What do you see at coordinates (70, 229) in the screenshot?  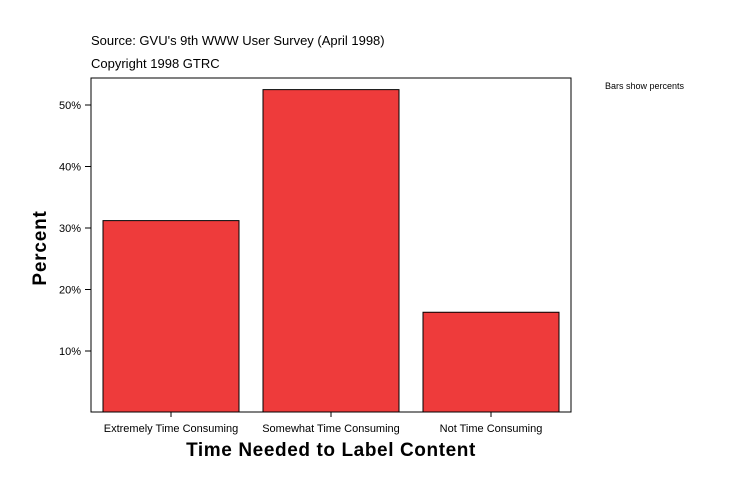 I see `y-tick-label: 30%` at bounding box center [70, 229].